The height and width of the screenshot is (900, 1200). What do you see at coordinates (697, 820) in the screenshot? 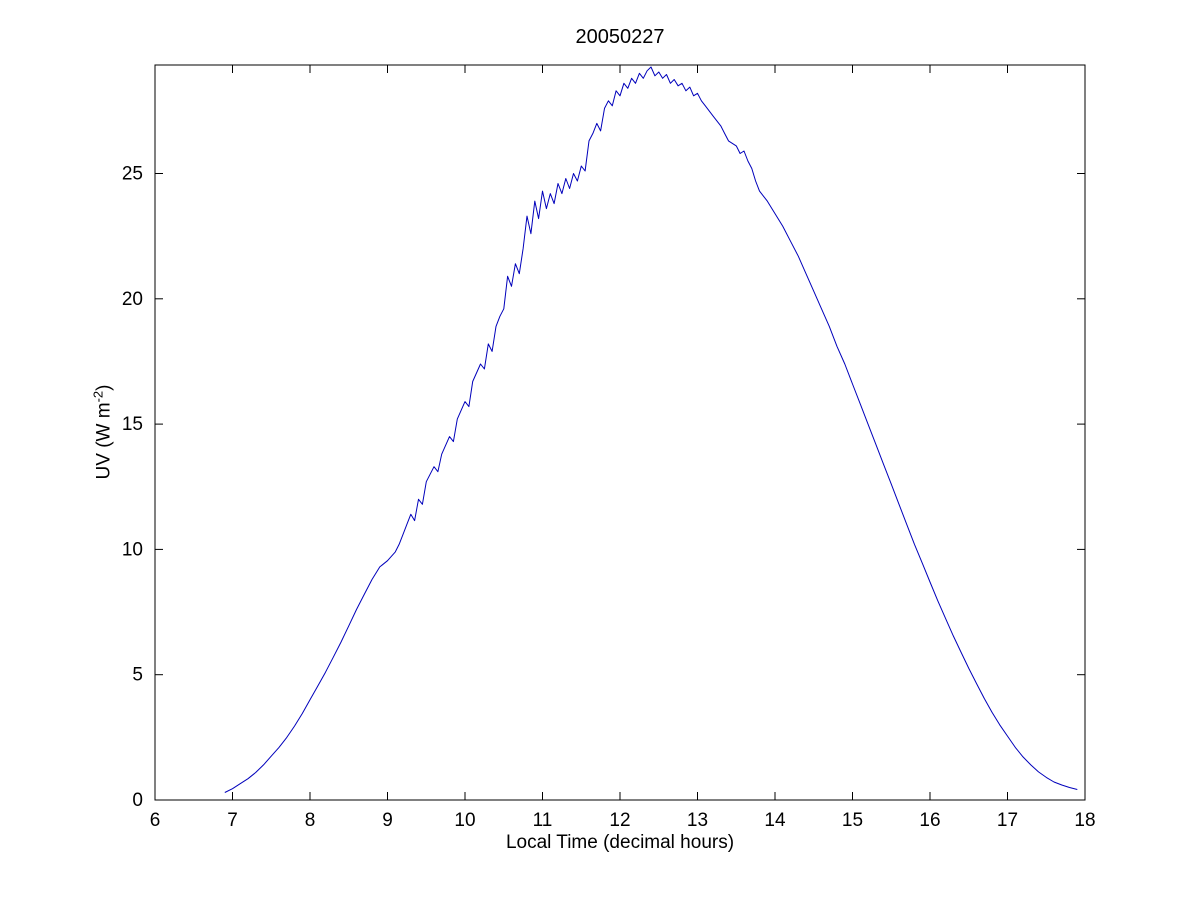
I see `x-tick-label: 13` at bounding box center [697, 820].